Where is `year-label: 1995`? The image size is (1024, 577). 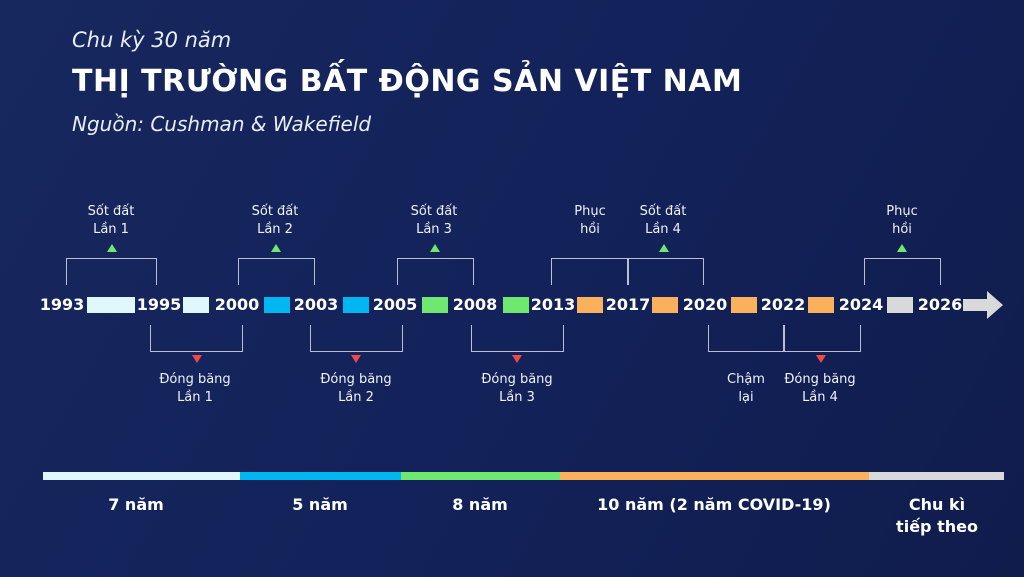
year-label: 1995 is located at coordinates (159, 304).